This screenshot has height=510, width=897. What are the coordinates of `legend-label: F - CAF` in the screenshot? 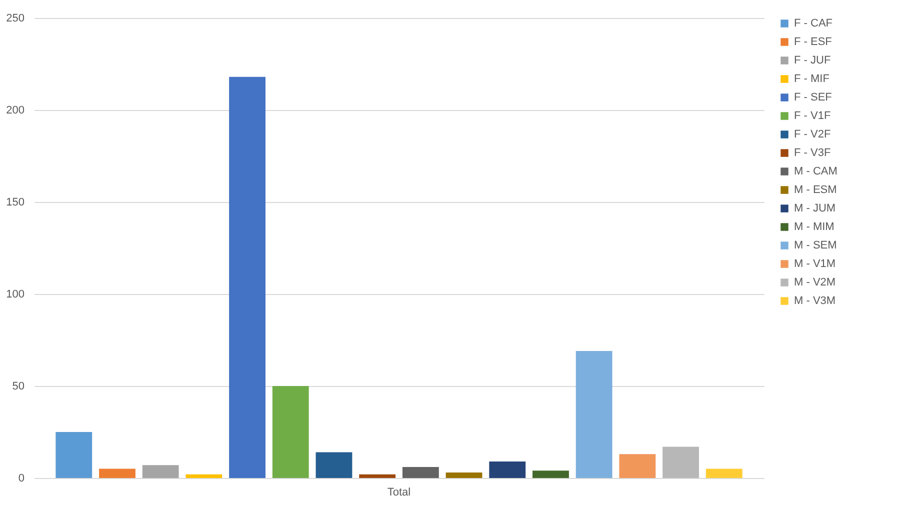 It's located at (813, 24).